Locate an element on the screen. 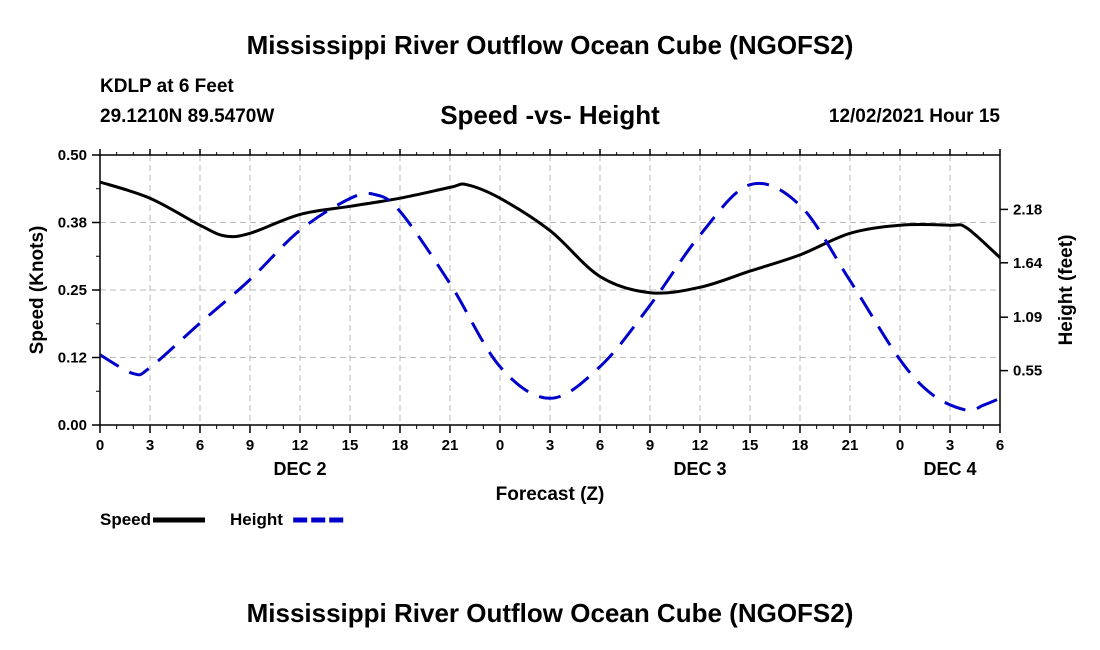 Image resolution: width=1100 pixels, height=650 pixels. forecast-datetime: 12/02/2021 Hour 15 is located at coordinates (914, 116).